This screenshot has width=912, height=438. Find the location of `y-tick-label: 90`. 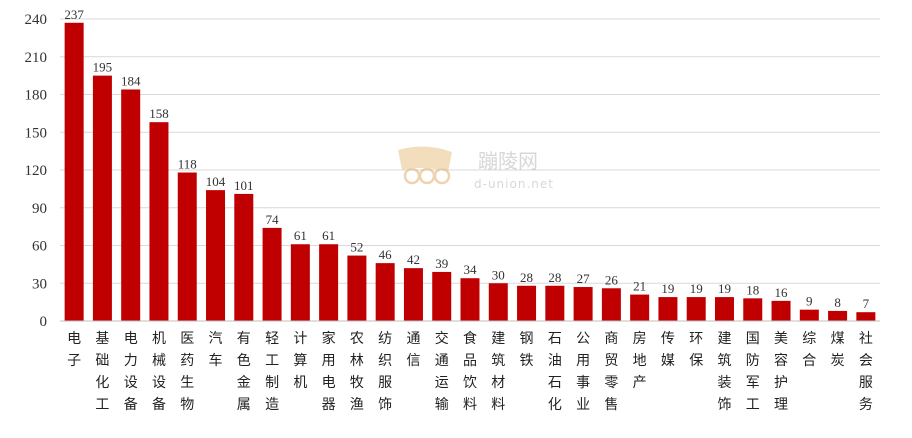

y-tick-label: 90 is located at coordinates (39, 209).